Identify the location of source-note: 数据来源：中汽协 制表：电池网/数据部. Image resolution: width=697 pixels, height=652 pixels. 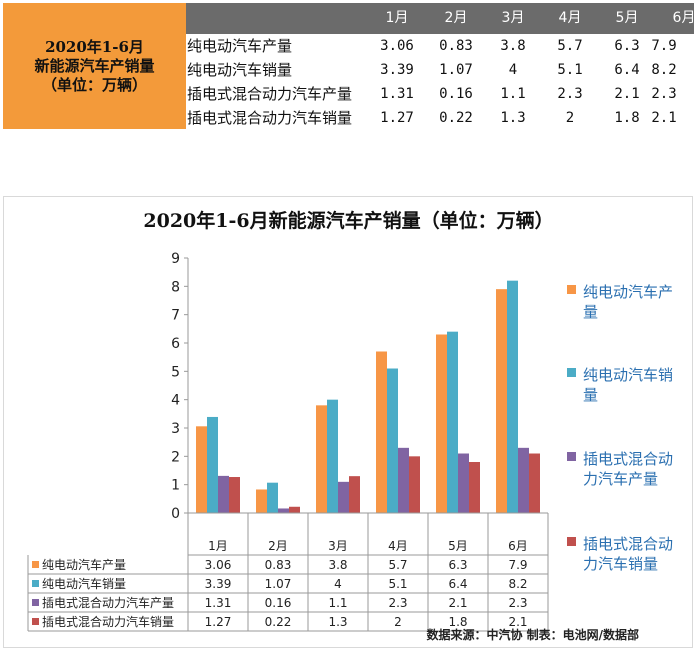
(532, 635).